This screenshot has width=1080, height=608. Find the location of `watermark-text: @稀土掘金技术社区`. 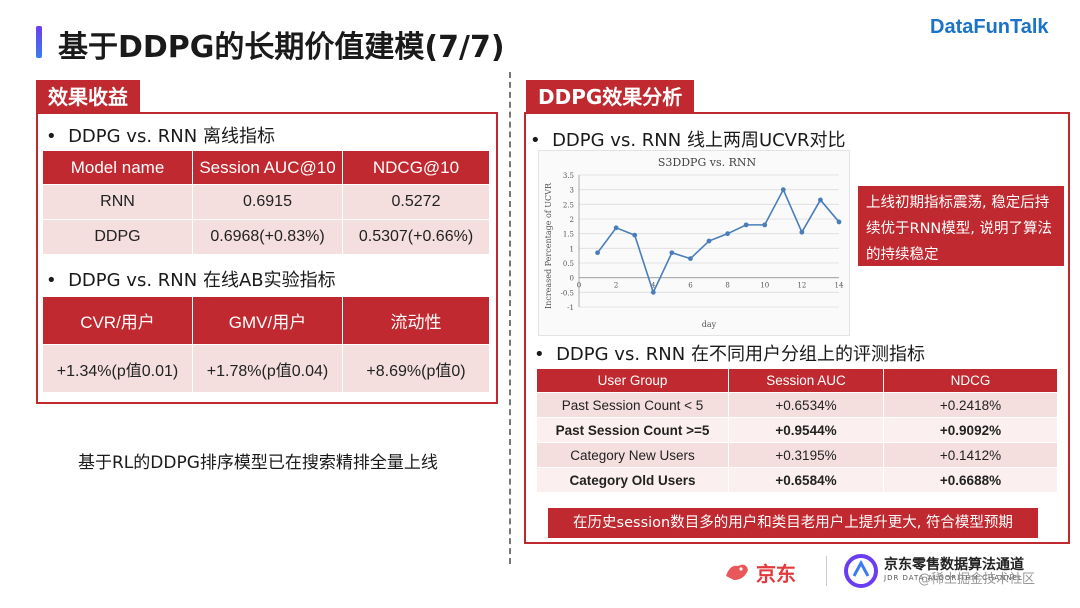

watermark-text: @稀土掘金技术社区 is located at coordinates (977, 579).